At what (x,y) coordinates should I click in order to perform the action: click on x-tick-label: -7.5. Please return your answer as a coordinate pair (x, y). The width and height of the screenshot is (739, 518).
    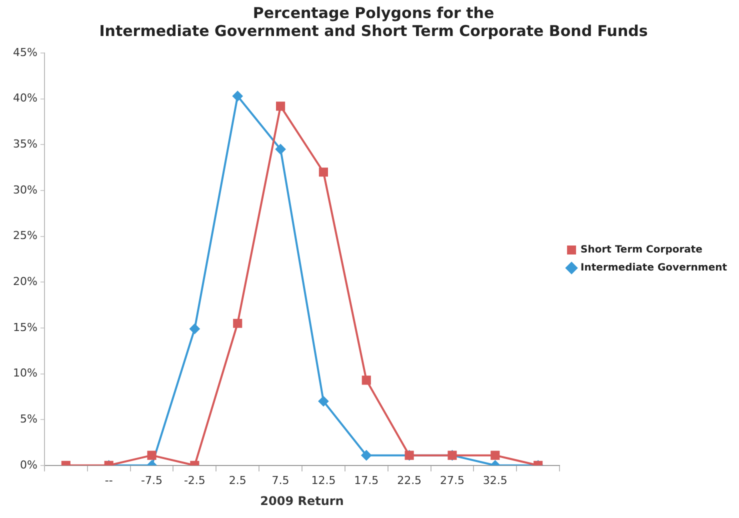
    Looking at the image, I should click on (151, 480).